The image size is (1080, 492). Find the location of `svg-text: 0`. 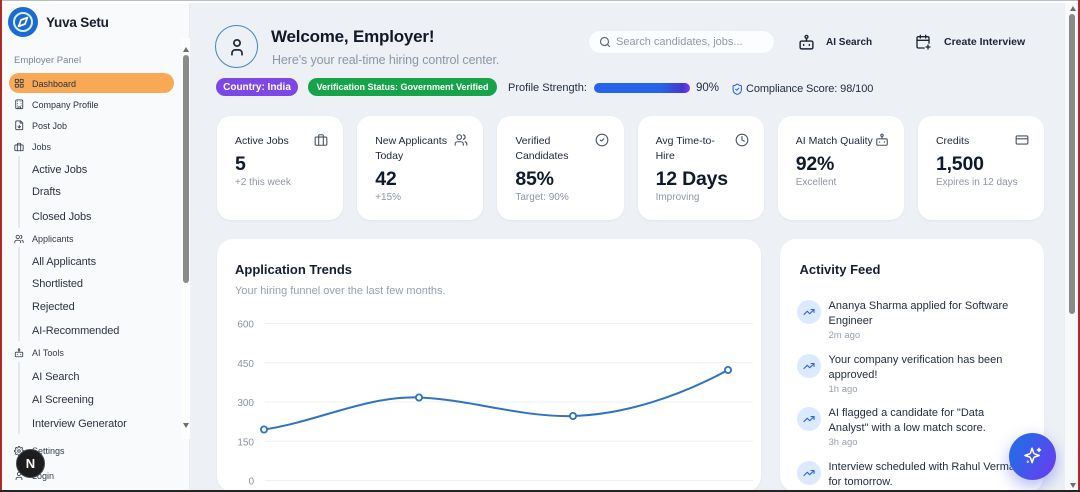

svg-text: 0 is located at coordinates (251, 482).